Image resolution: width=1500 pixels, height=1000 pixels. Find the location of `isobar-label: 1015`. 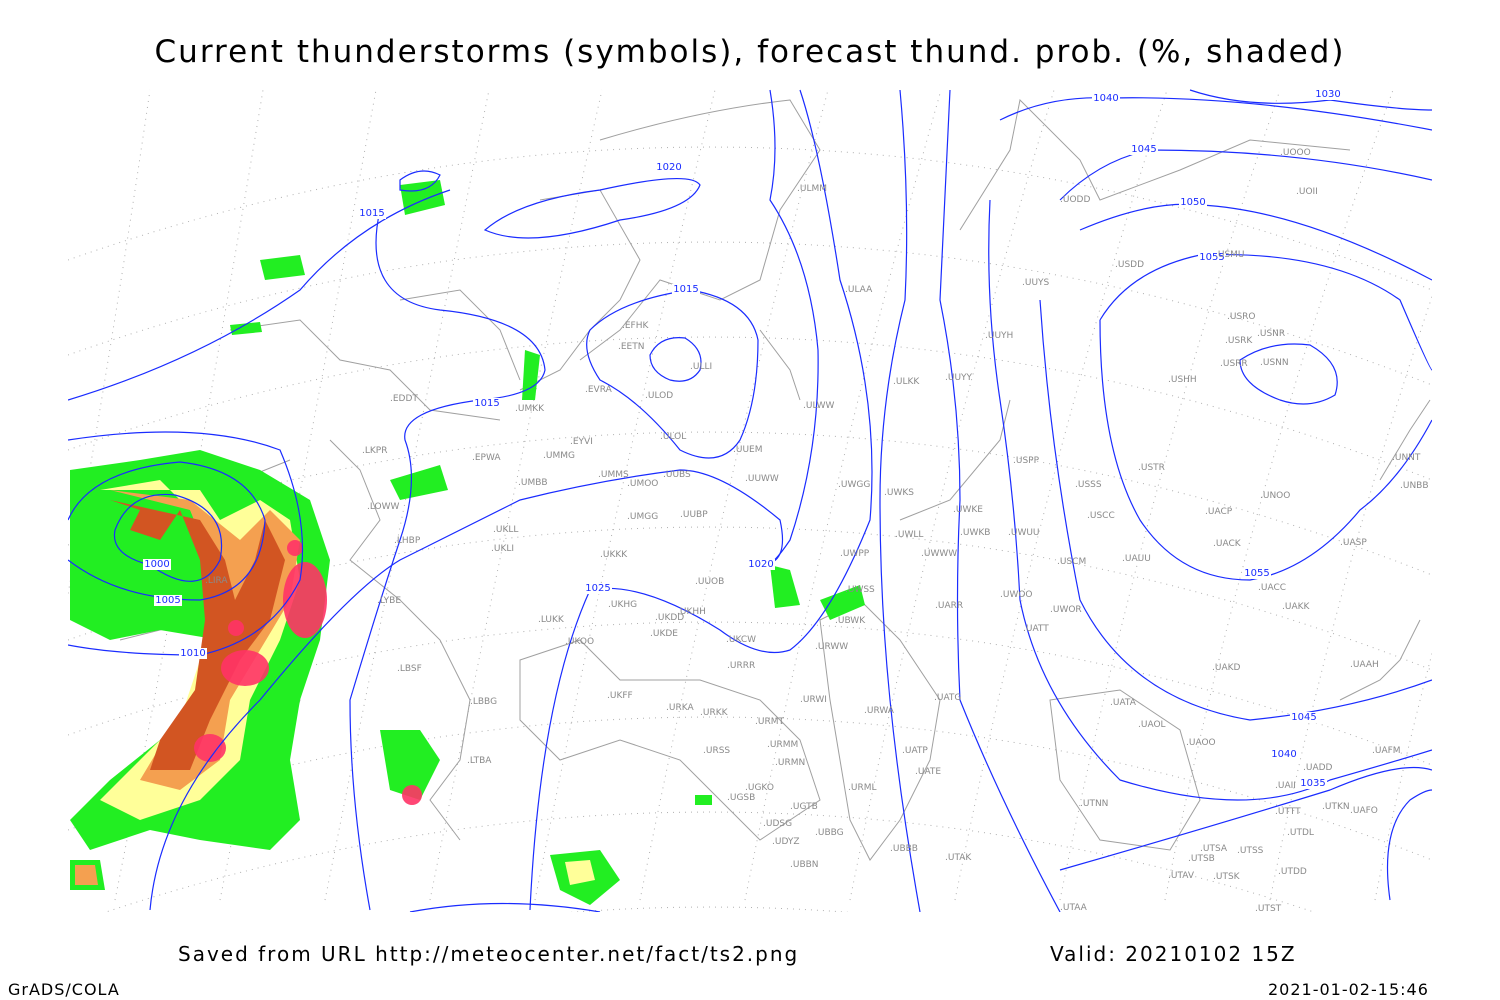

isobar-label: 1015 is located at coordinates (685, 289).